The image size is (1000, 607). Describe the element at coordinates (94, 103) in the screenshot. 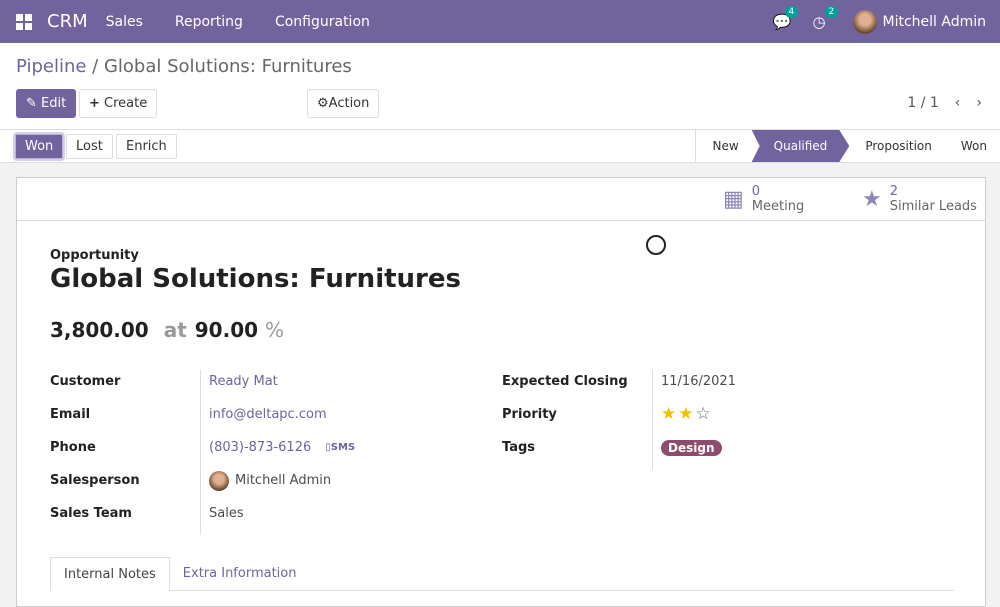

I see `plus-icon: +` at that location.